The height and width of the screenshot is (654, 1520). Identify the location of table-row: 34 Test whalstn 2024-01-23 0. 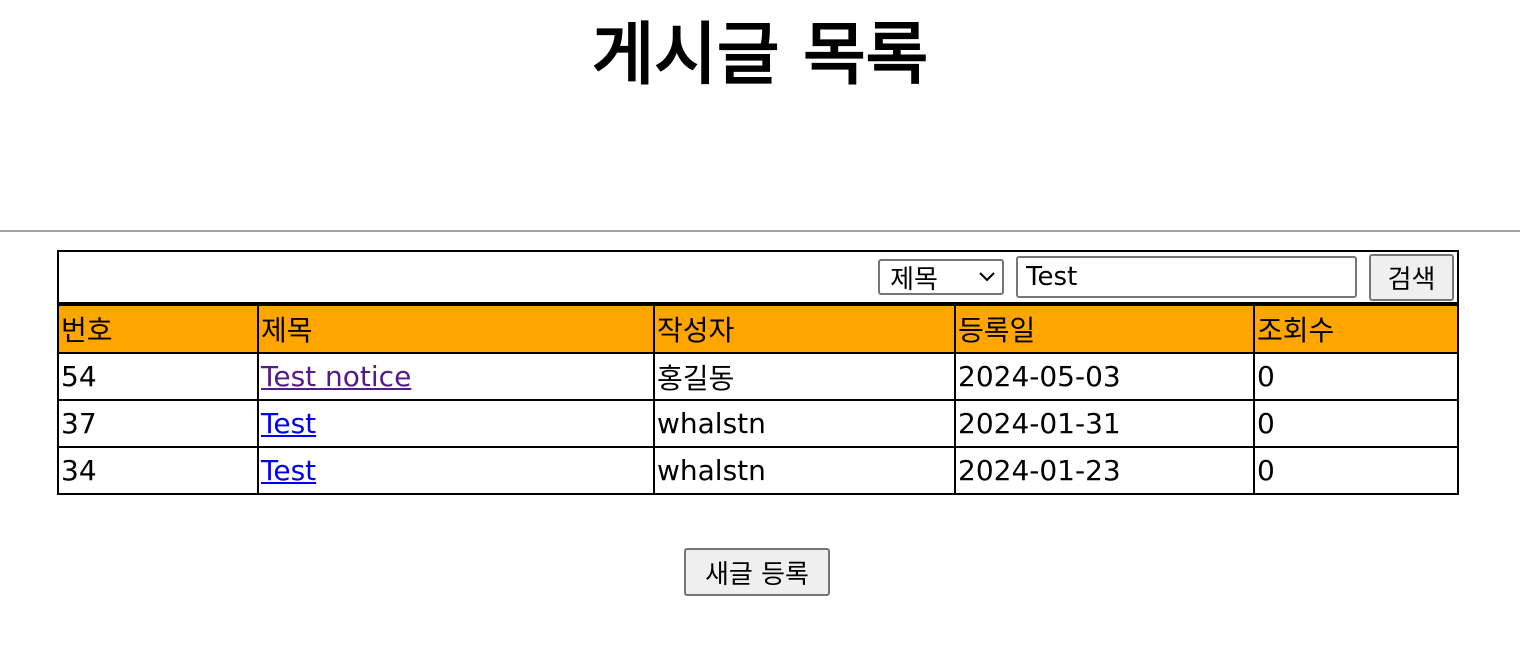
(758, 470).